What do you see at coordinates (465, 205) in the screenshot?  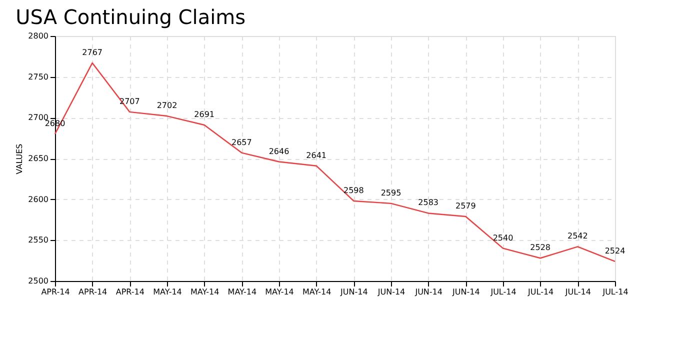 I see `data-label: 2579` at bounding box center [465, 205].